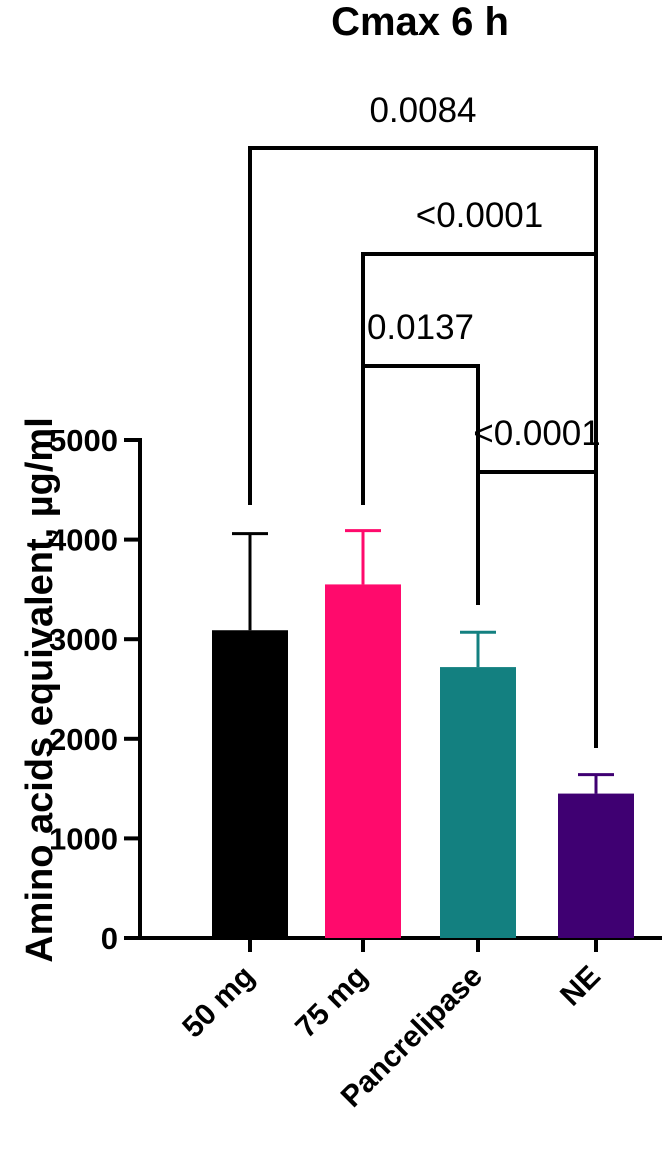 This screenshot has height=1157, width=672. What do you see at coordinates (83, 639) in the screenshot?
I see `y-tick-label: 3000` at bounding box center [83, 639].